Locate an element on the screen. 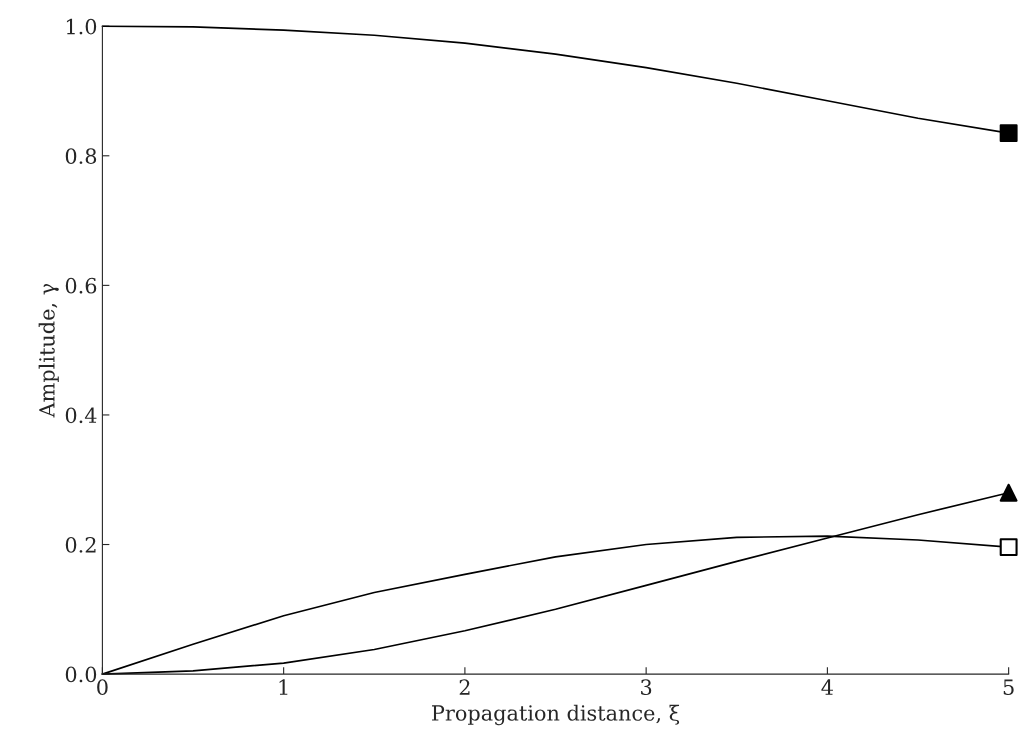 The height and width of the screenshot is (749, 1024). y-tick-label: 1.0 is located at coordinates (81, 26).